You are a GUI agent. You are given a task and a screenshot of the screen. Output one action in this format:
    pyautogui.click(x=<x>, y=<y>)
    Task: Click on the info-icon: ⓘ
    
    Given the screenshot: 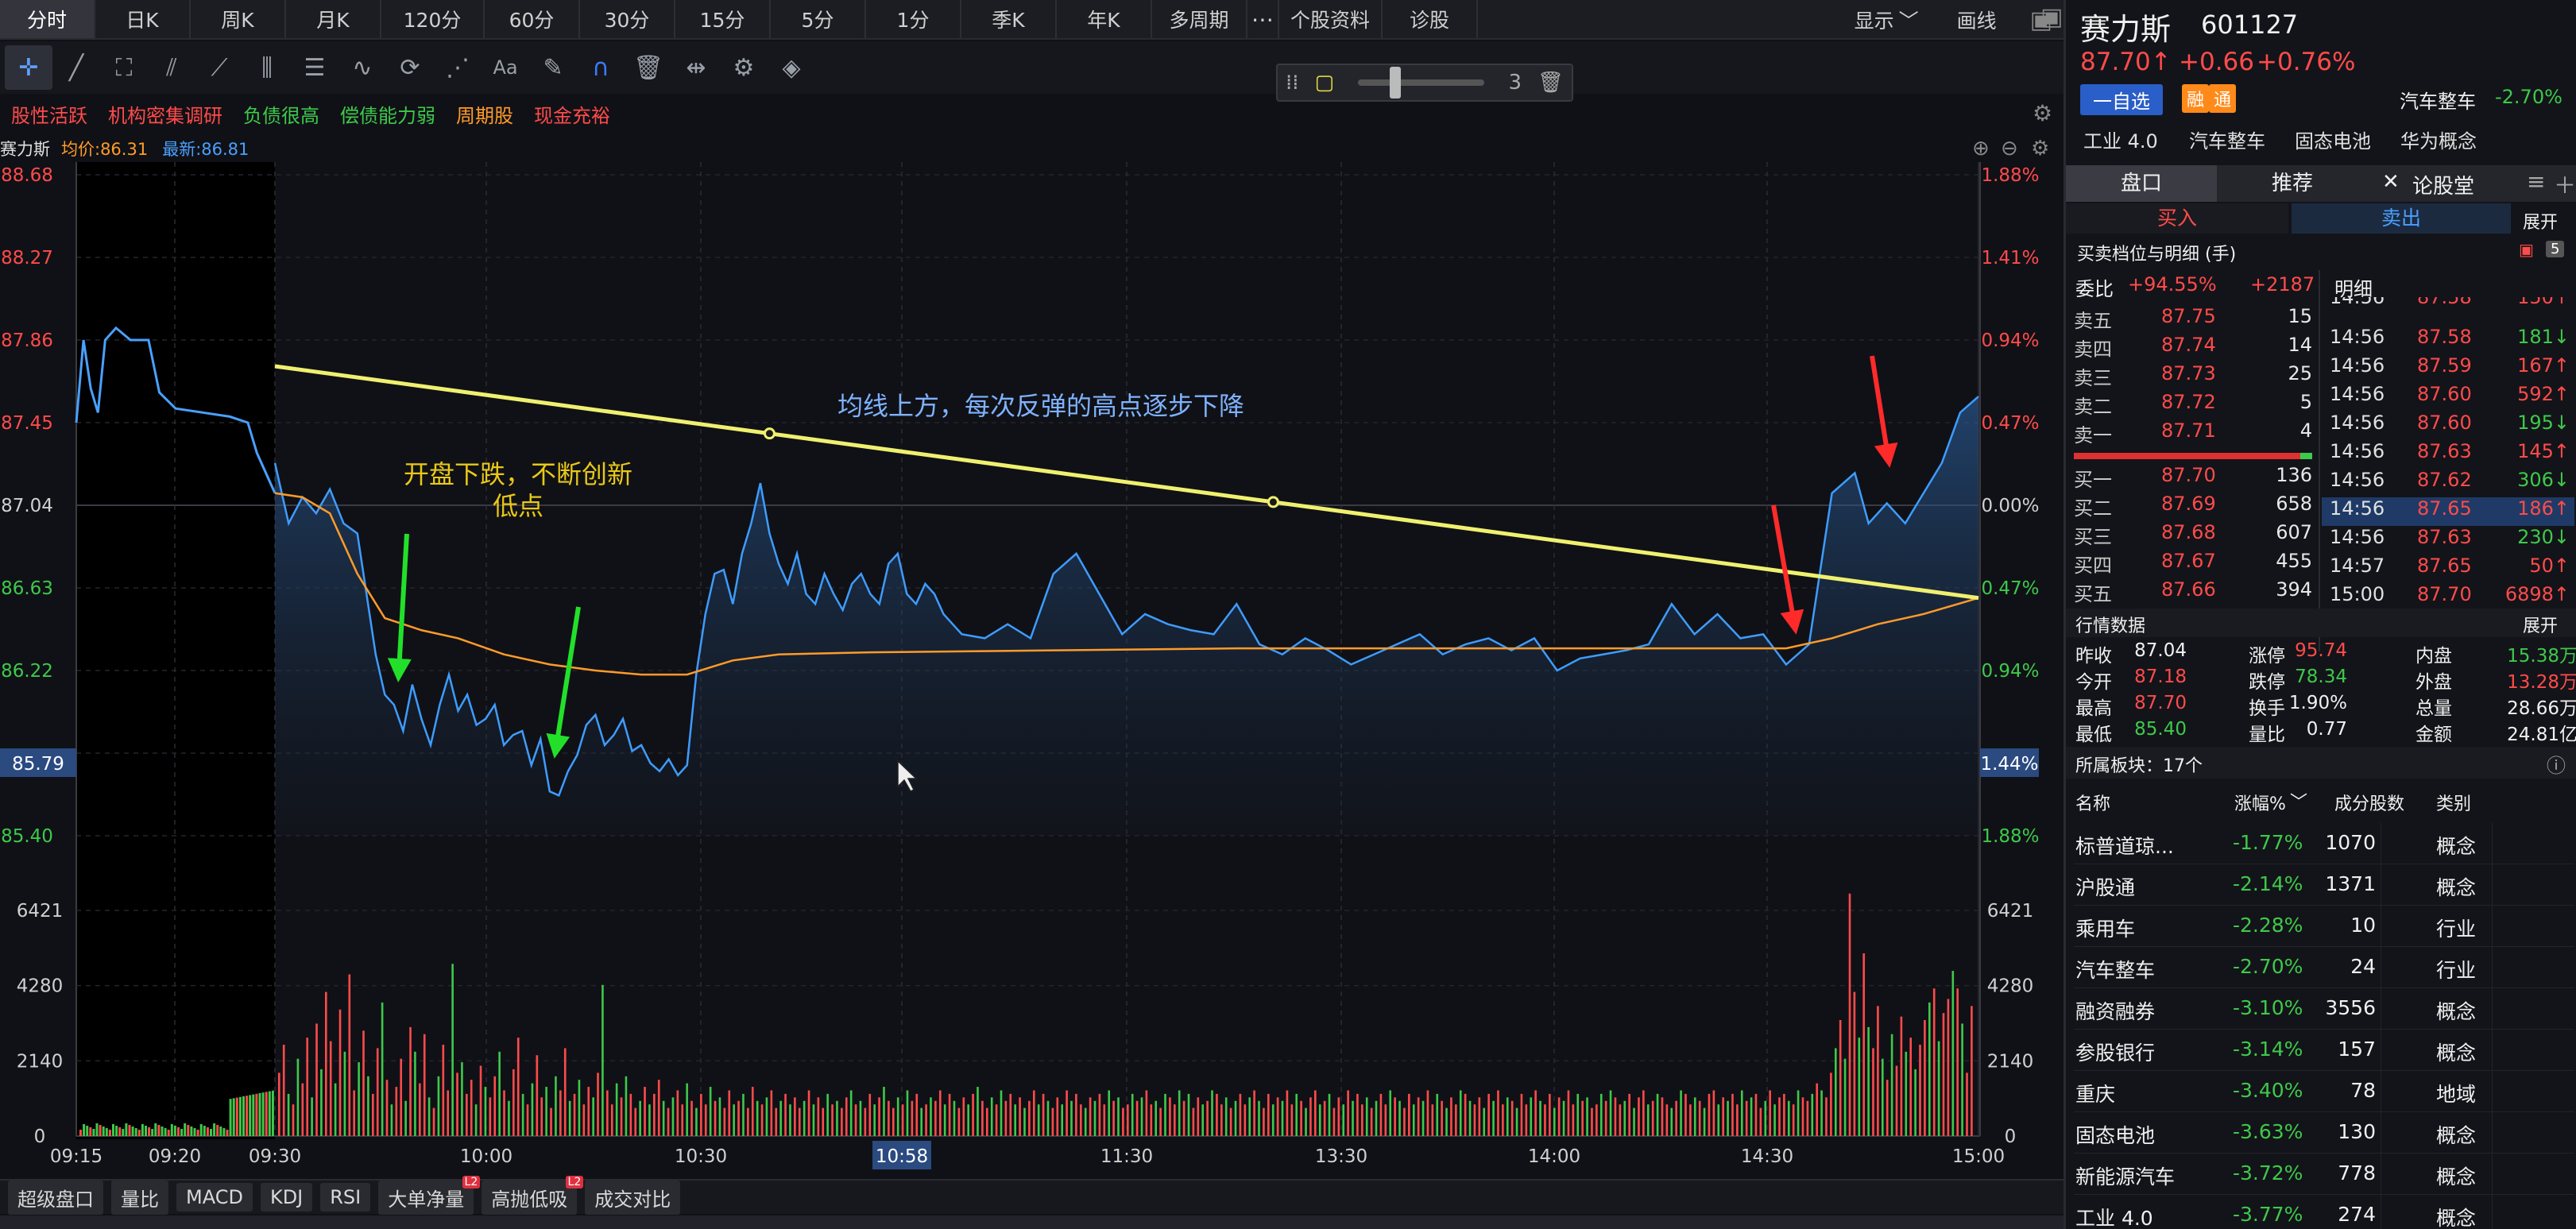 What is the action you would take?
    pyautogui.click(x=2556, y=766)
    